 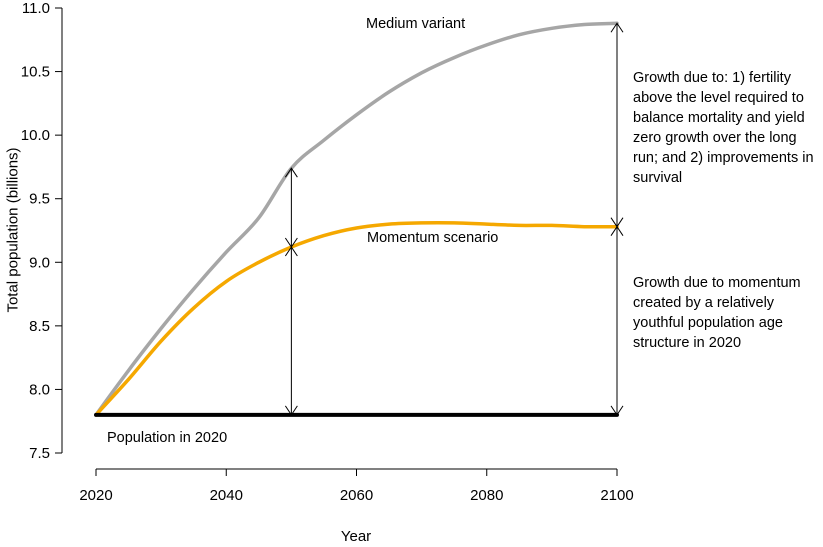 I want to click on y-tick-label: 9.5, so click(x=39, y=199).